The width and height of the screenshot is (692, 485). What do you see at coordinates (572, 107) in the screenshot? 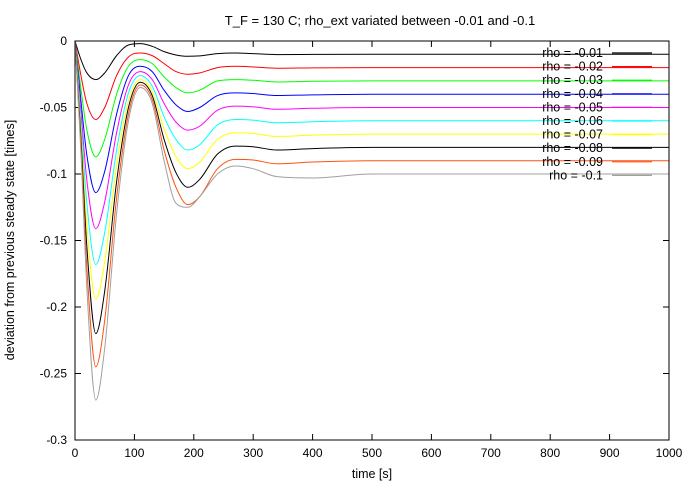
I see `legend-label-5: rho = -0.05` at bounding box center [572, 107].